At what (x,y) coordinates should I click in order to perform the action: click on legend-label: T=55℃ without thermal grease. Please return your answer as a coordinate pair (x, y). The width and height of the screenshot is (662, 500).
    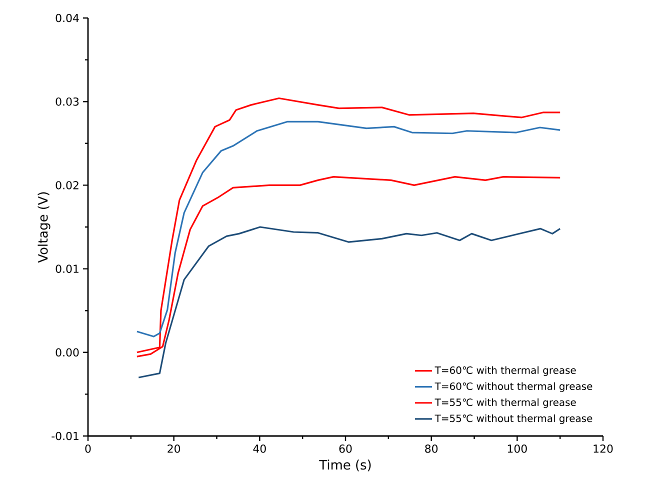
    Looking at the image, I should click on (513, 419).